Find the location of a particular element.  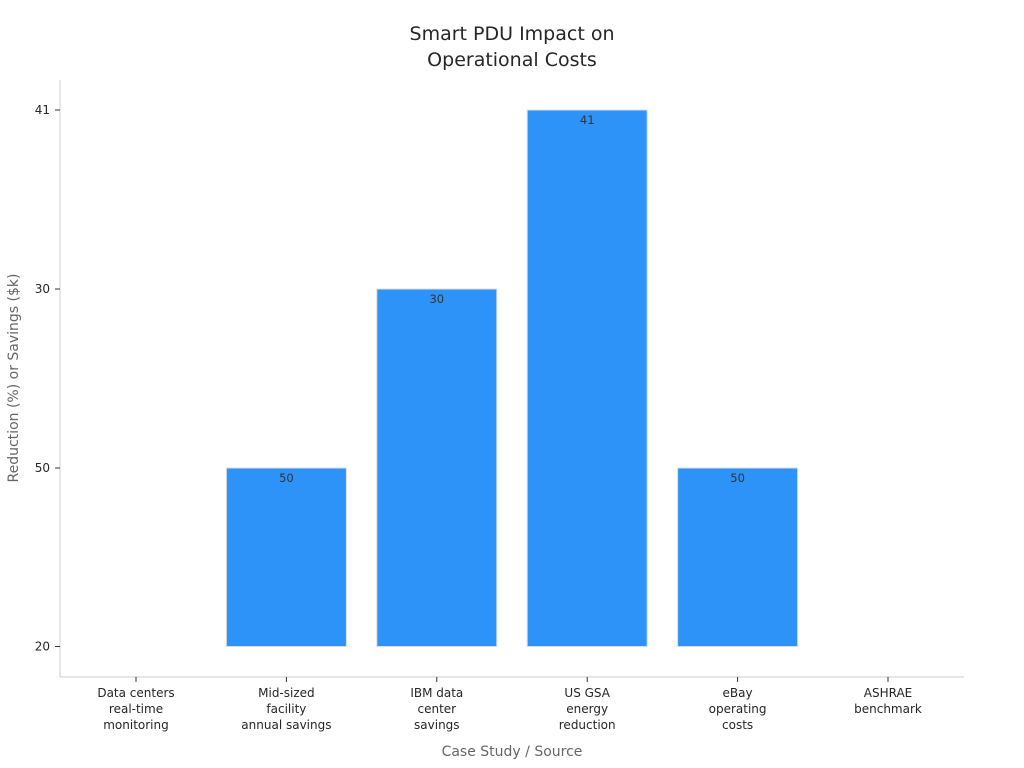

y-tick-label: 41 is located at coordinates (42, 110).